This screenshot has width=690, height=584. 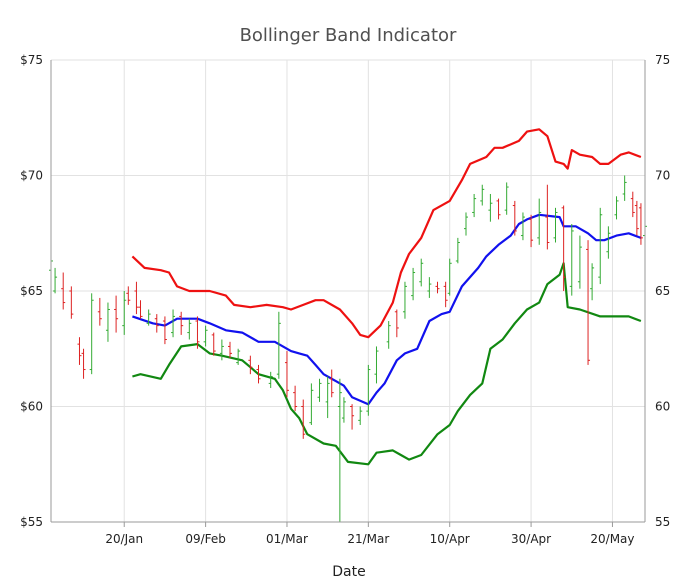 What do you see at coordinates (662, 291) in the screenshot?
I see `y-tick-label-right: 65` at bounding box center [662, 291].